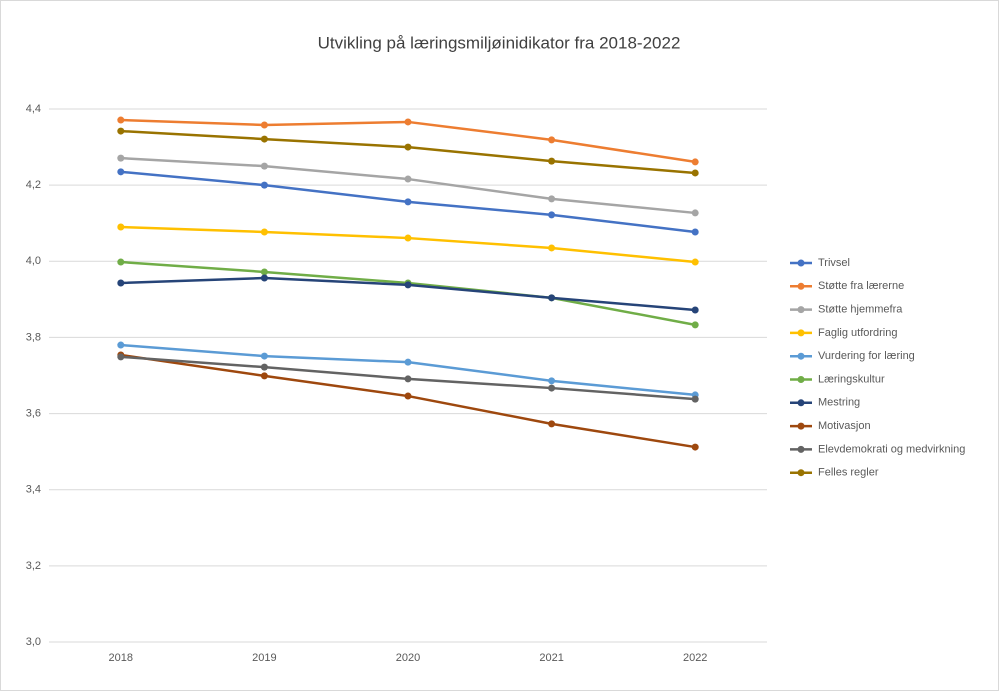 The image size is (999, 691). Describe the element at coordinates (844, 426) in the screenshot. I see `legend-label: Motivasjon` at that location.